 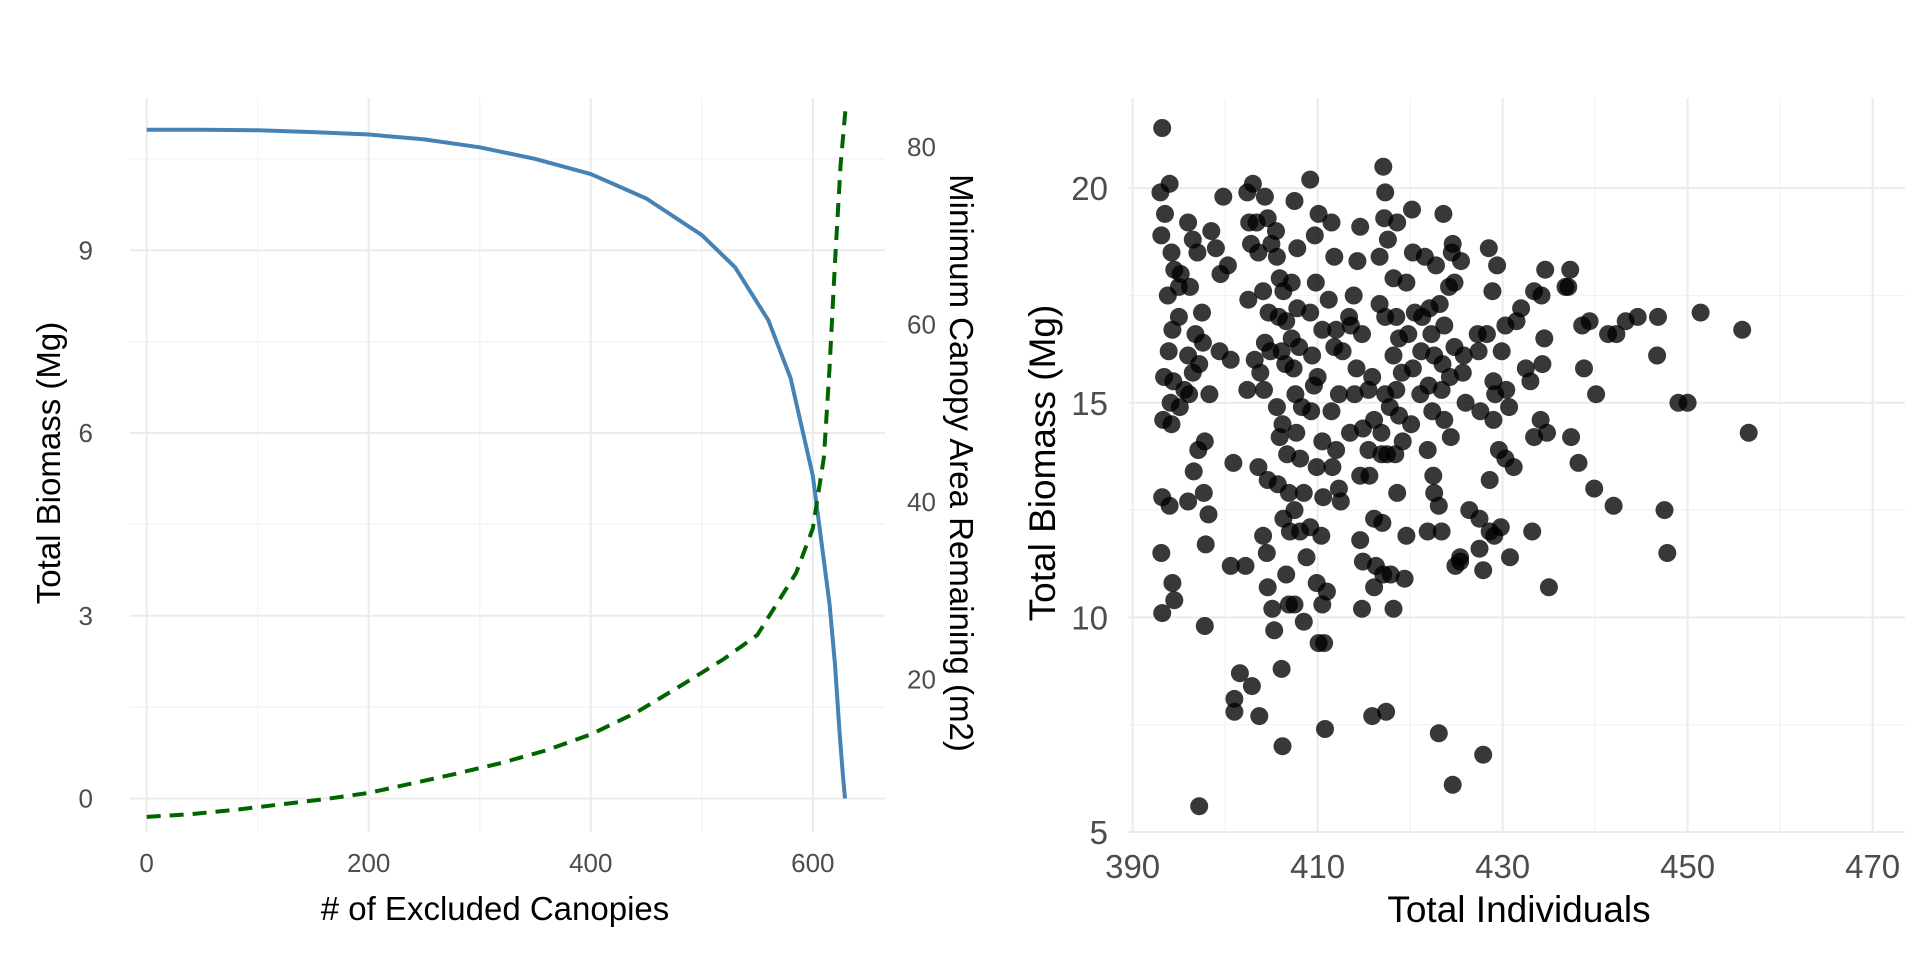 What do you see at coordinates (1872, 866) in the screenshot?
I see `x-tick-label: 470` at bounding box center [1872, 866].